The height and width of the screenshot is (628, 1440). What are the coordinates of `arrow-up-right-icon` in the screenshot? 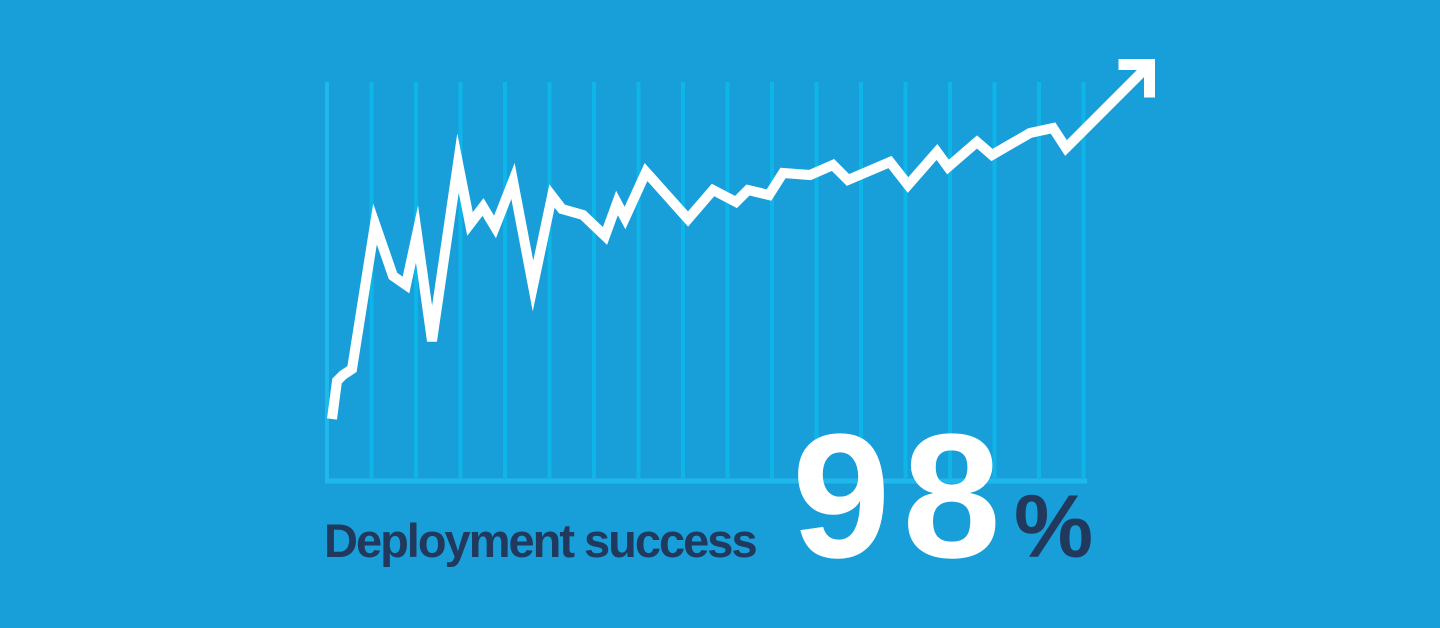 It's located at (1136, 78).